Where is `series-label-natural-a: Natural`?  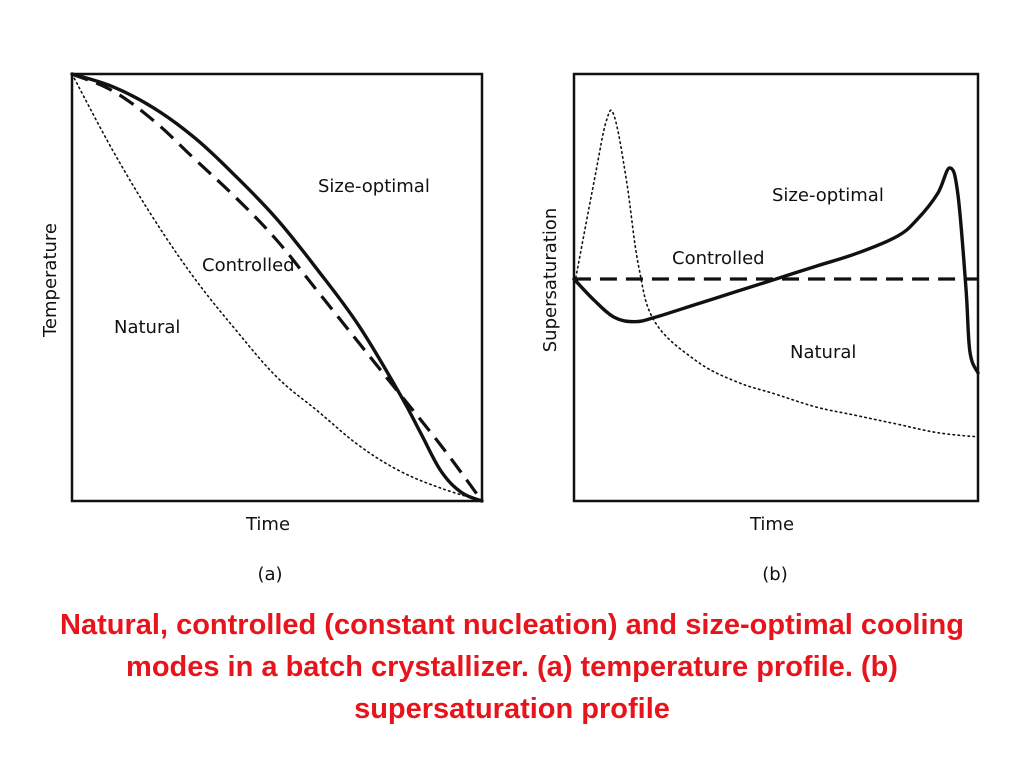
series-label-natural-a: Natural is located at coordinates (147, 327).